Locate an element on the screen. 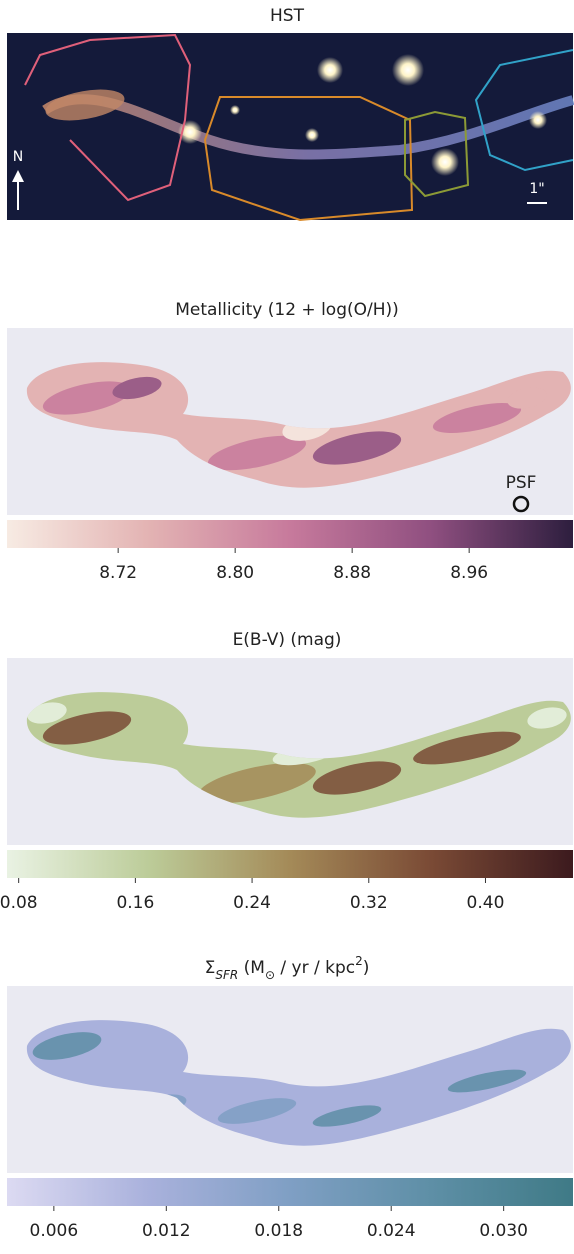 This screenshot has width=574, height=1254. tick-label: 0.030 is located at coordinates (503, 1231).